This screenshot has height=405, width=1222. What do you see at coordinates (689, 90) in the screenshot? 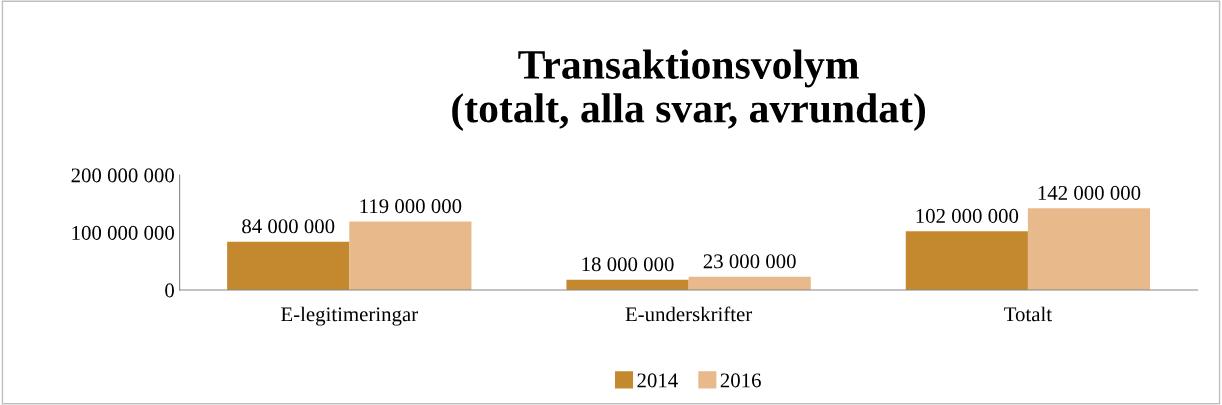
I see `chart-title: Transaktionsvolym (totalt, alla svar, avrundat)` at bounding box center [689, 90].